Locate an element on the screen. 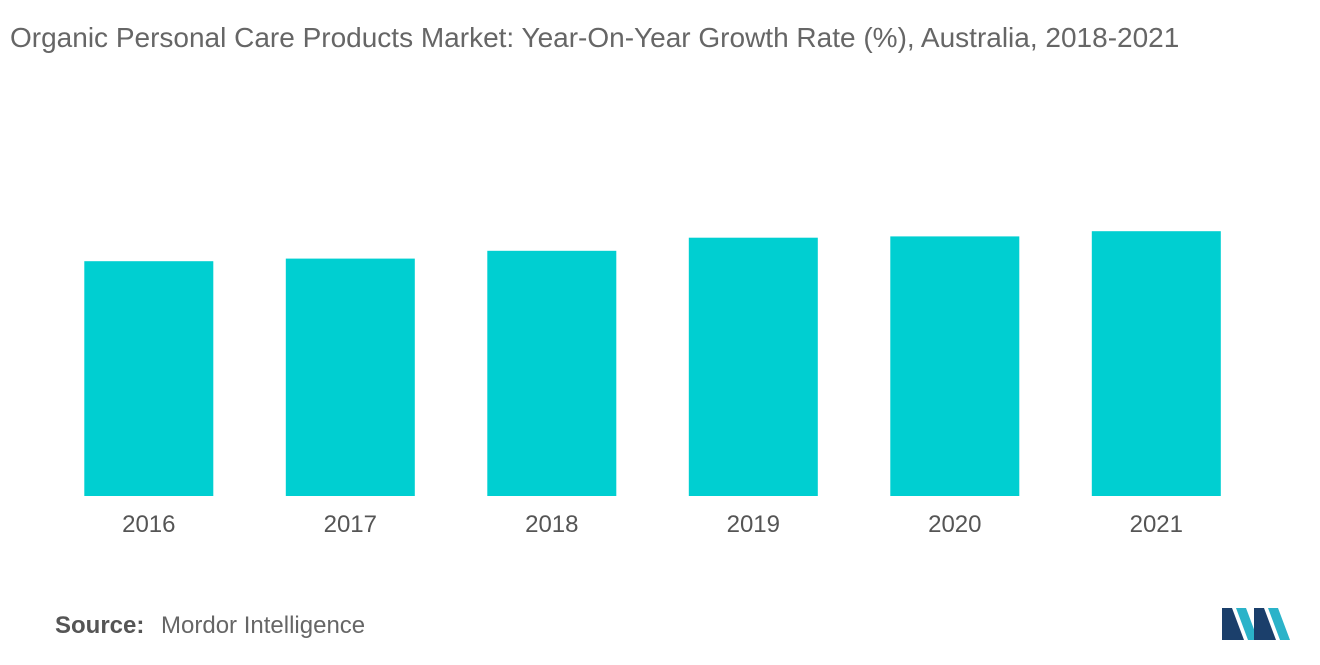 The image size is (1320, 665). bar-2021 is located at coordinates (1156, 363).